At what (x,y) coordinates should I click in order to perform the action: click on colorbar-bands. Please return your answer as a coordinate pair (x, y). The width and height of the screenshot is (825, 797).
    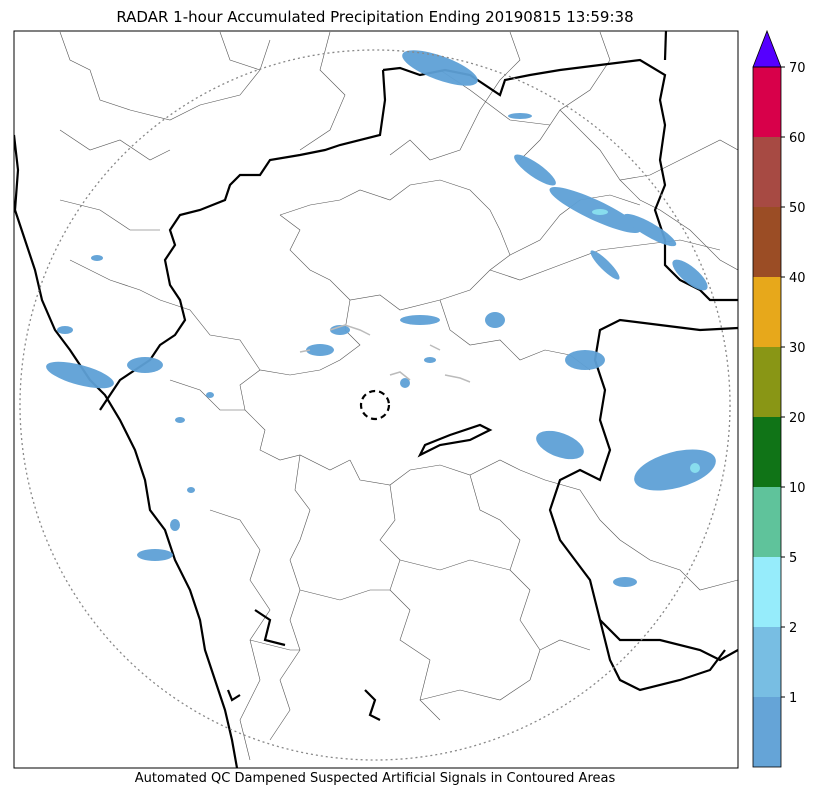
    Looking at the image, I should click on (767, 417).